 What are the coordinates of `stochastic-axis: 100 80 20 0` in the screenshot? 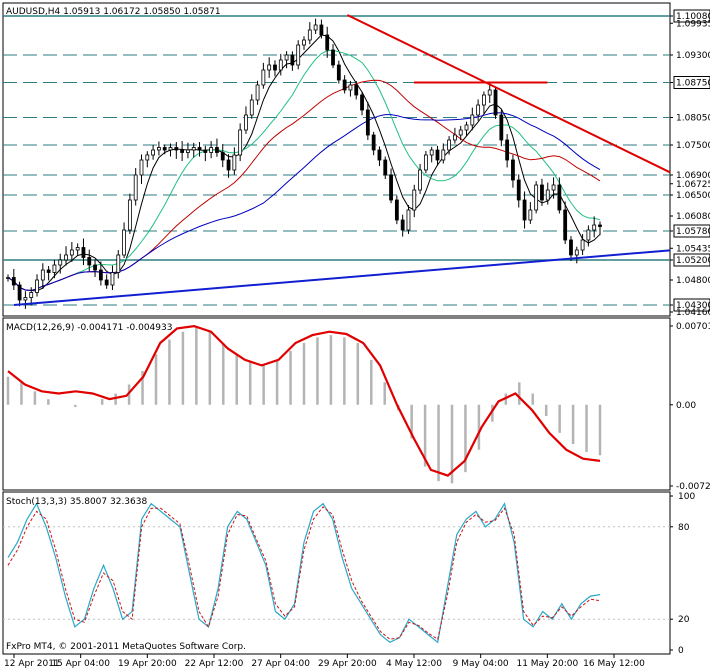 It's located at (682, 574).